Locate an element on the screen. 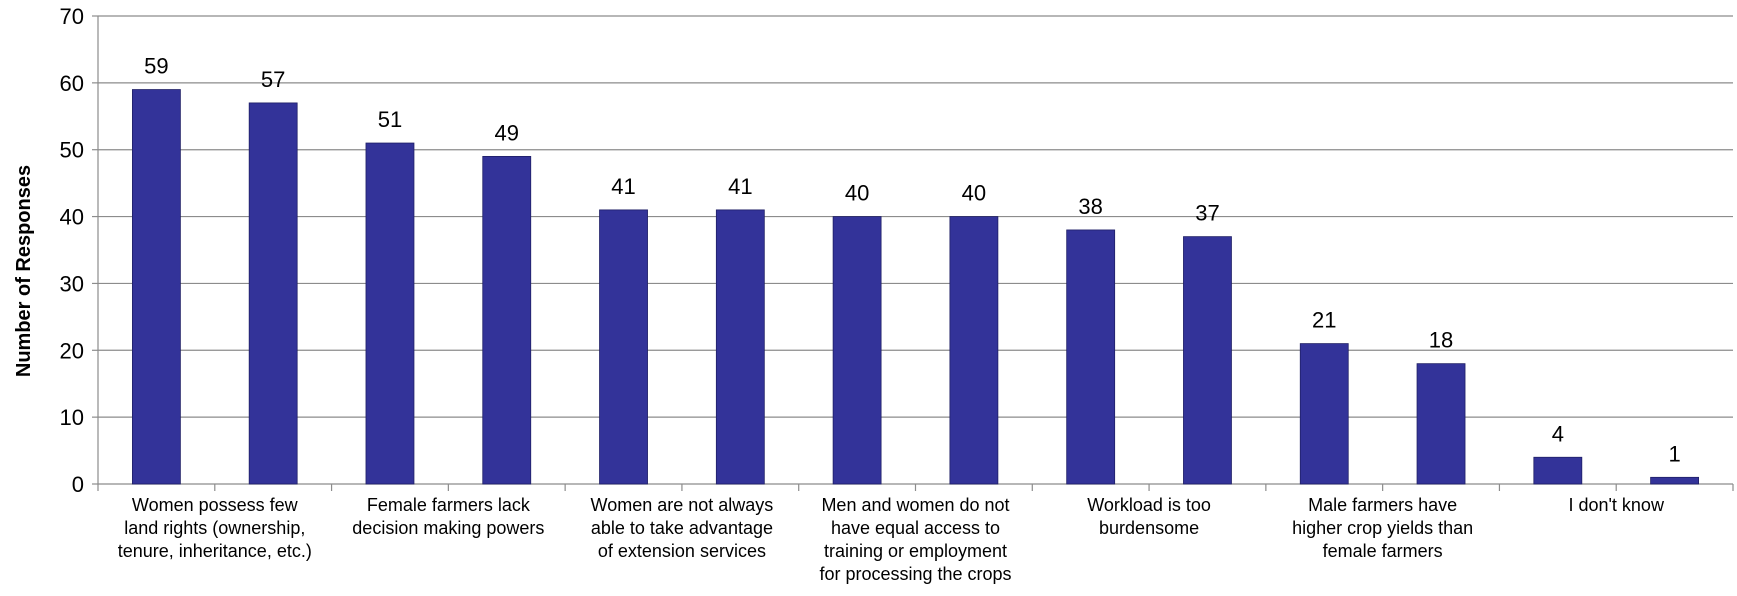 The height and width of the screenshot is (596, 1737). y-tick-label: 70 is located at coordinates (72, 16).